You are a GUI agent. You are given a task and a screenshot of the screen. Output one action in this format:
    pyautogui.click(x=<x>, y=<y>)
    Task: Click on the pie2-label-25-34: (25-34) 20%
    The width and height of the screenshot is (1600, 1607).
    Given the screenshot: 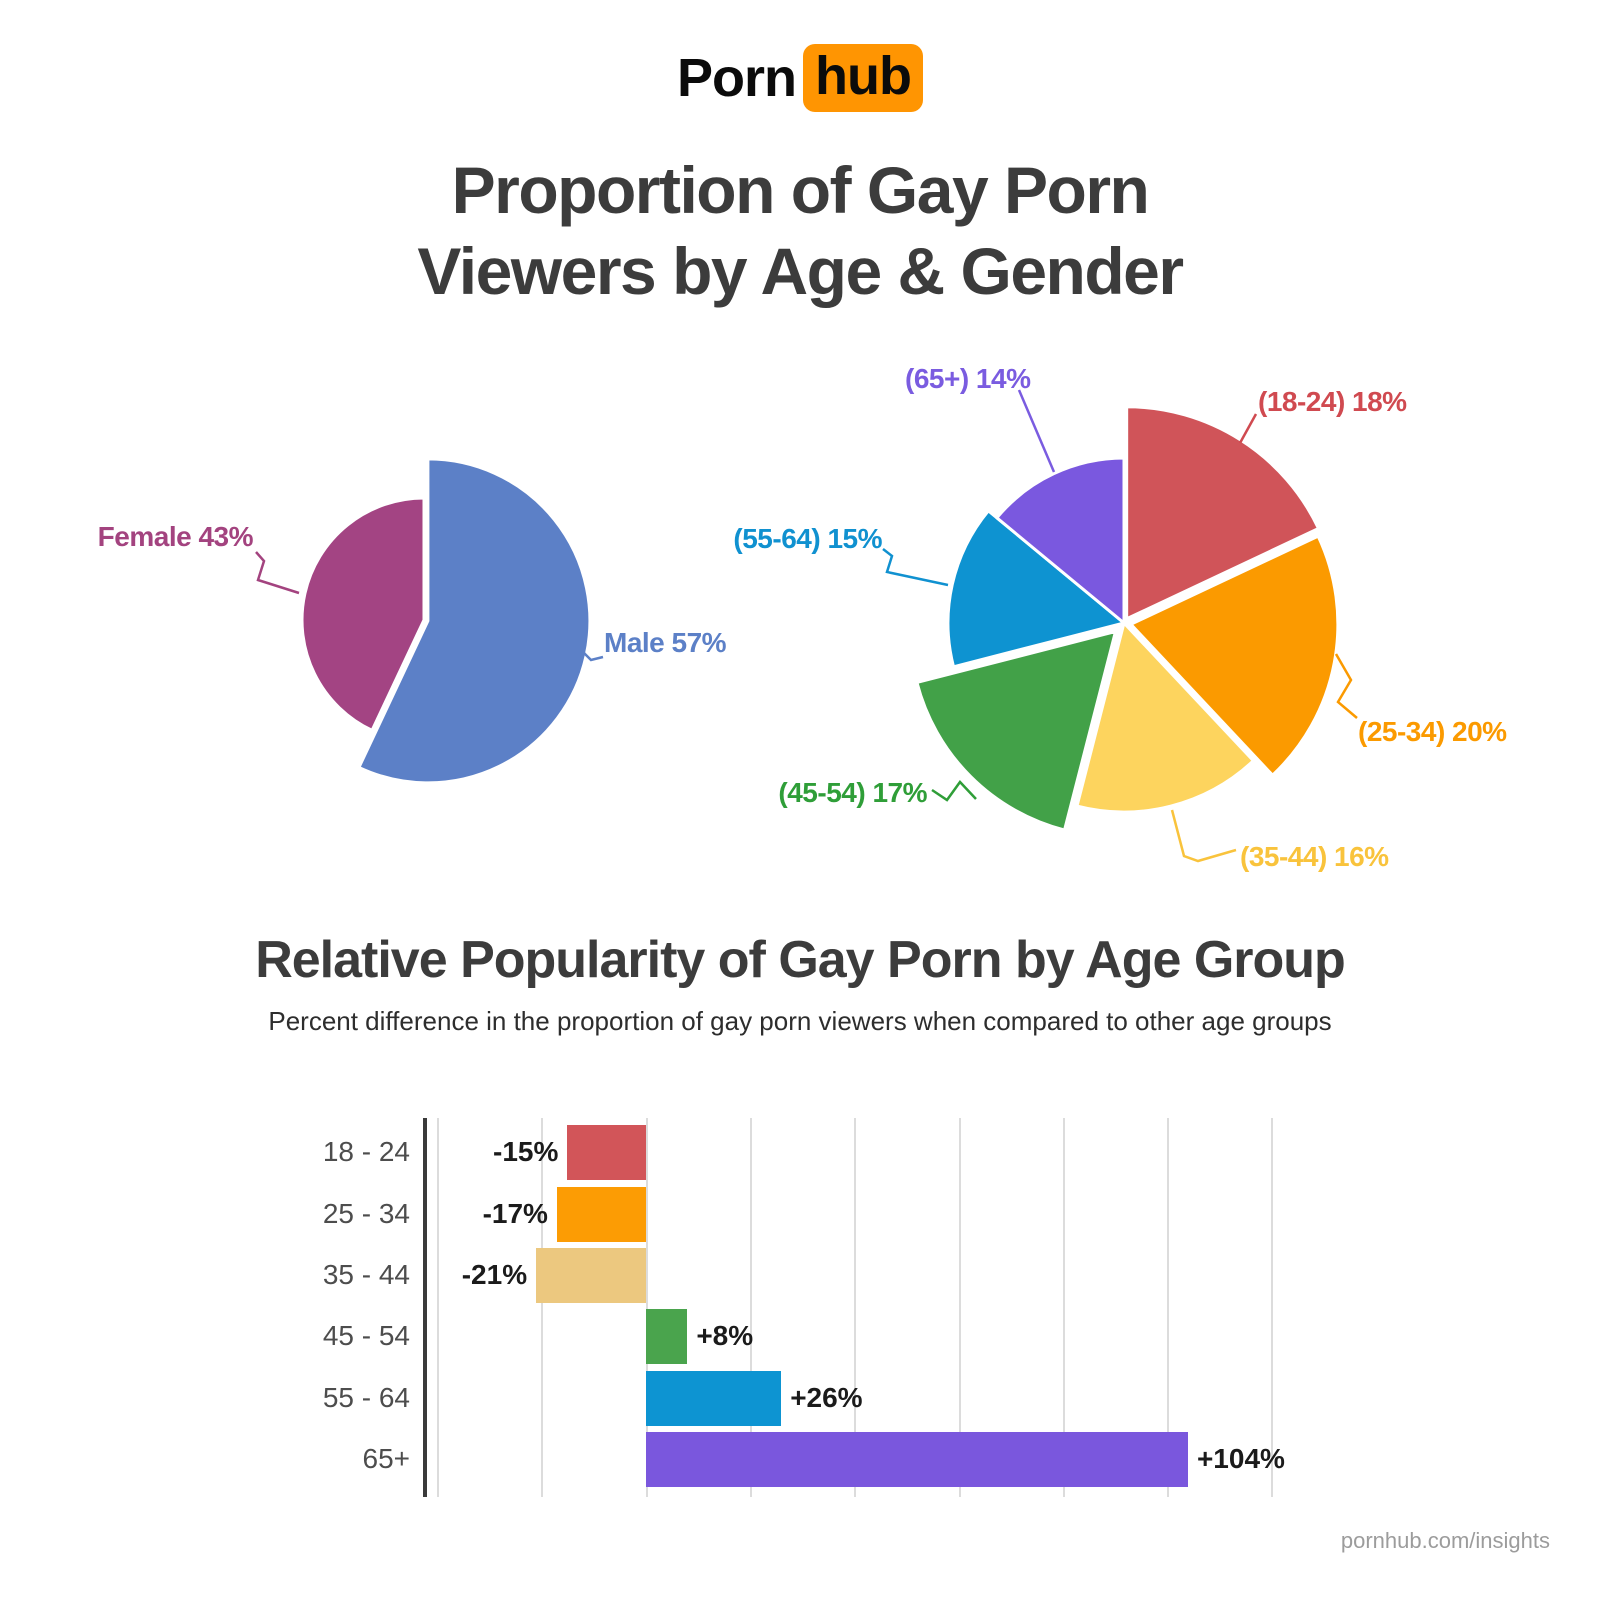 What is the action you would take?
    pyautogui.click(x=1432, y=731)
    